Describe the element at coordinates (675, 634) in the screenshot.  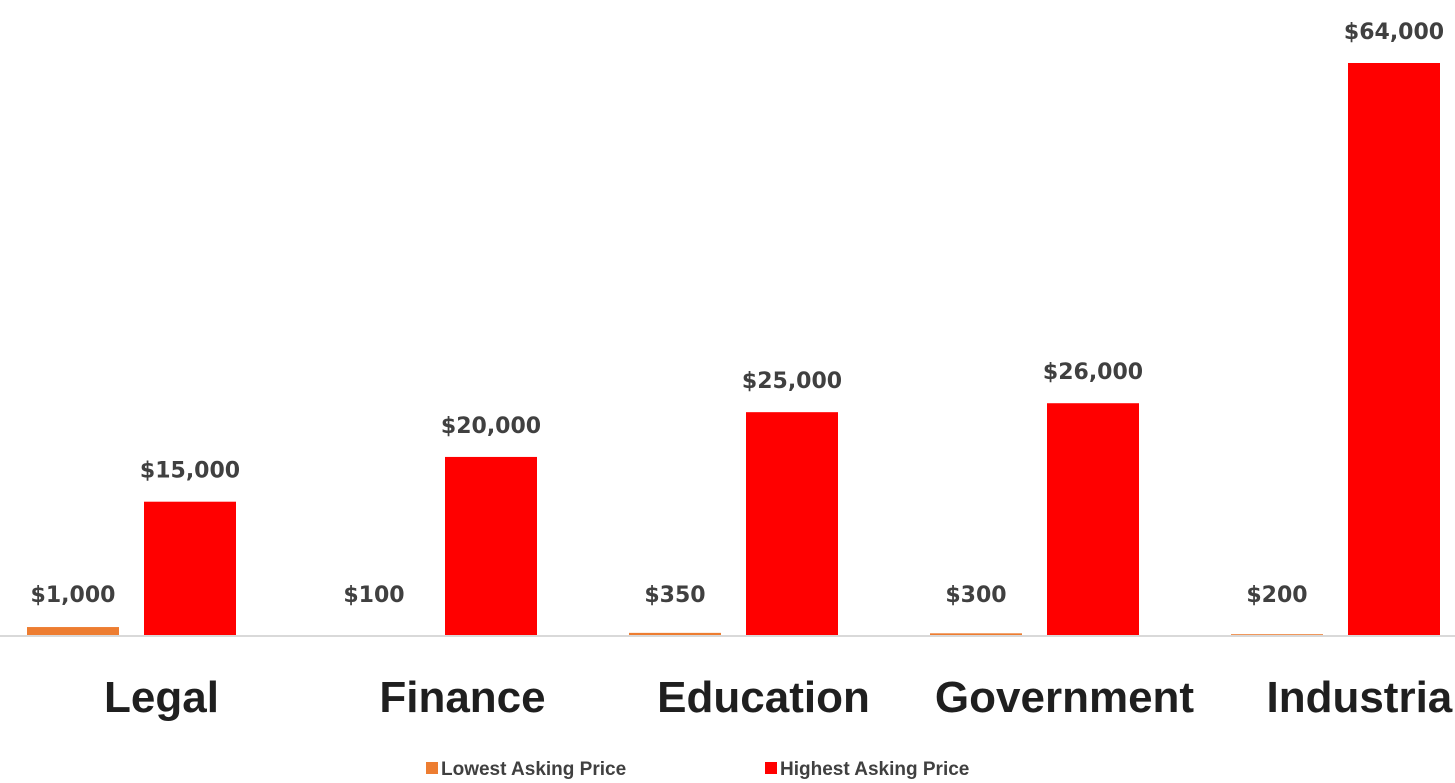
I see `bar-lowest-asking-price-education` at that location.